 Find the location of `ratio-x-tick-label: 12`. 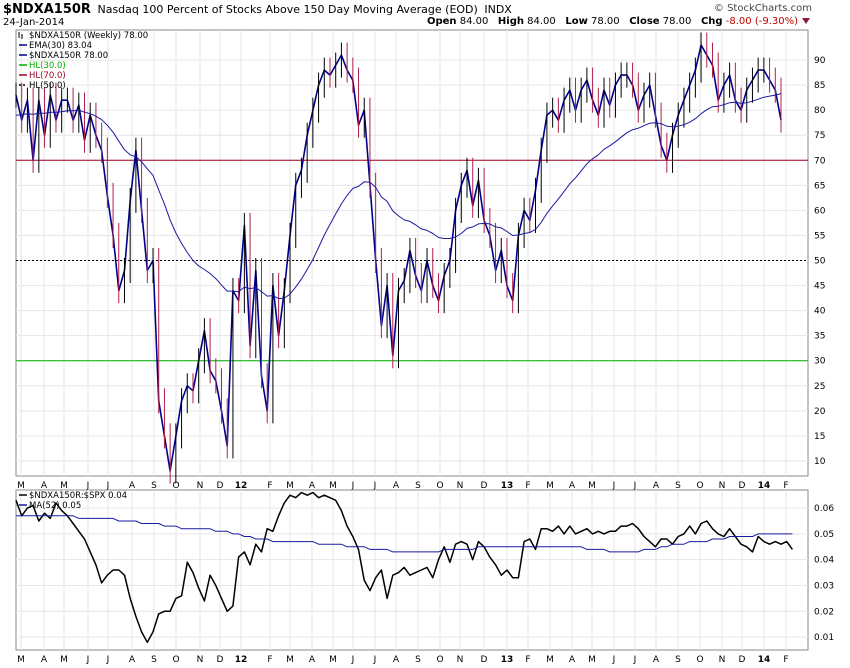

ratio-x-tick-label: 12 is located at coordinates (241, 660).